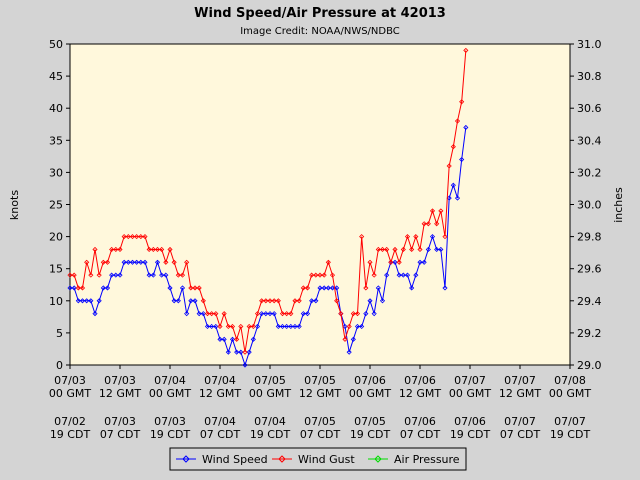 This screenshot has height=480, width=640. Describe the element at coordinates (320, 428) in the screenshot. I see `x-tick-label-local: 07/05 07 CDT` at that location.